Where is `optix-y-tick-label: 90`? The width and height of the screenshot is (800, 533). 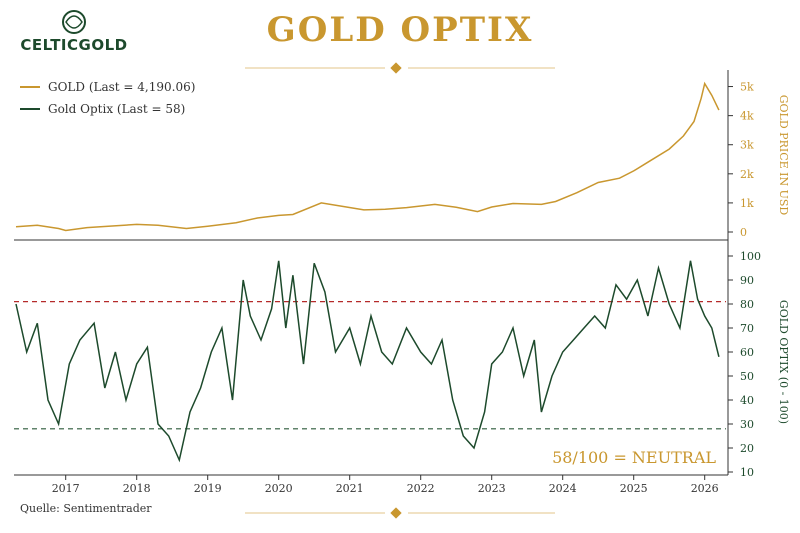 optix-y-tick-label: 90 is located at coordinates (747, 280).